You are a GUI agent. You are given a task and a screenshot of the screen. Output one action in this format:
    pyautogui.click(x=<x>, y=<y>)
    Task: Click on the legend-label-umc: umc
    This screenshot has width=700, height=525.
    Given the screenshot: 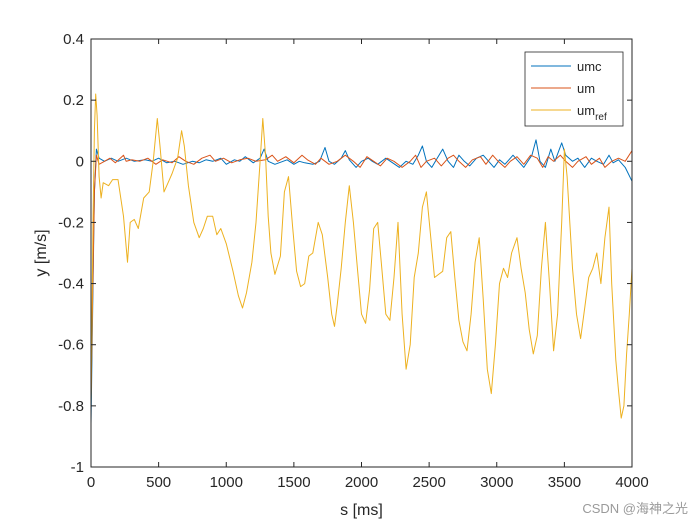 What is the action you would take?
    pyautogui.click(x=589, y=66)
    